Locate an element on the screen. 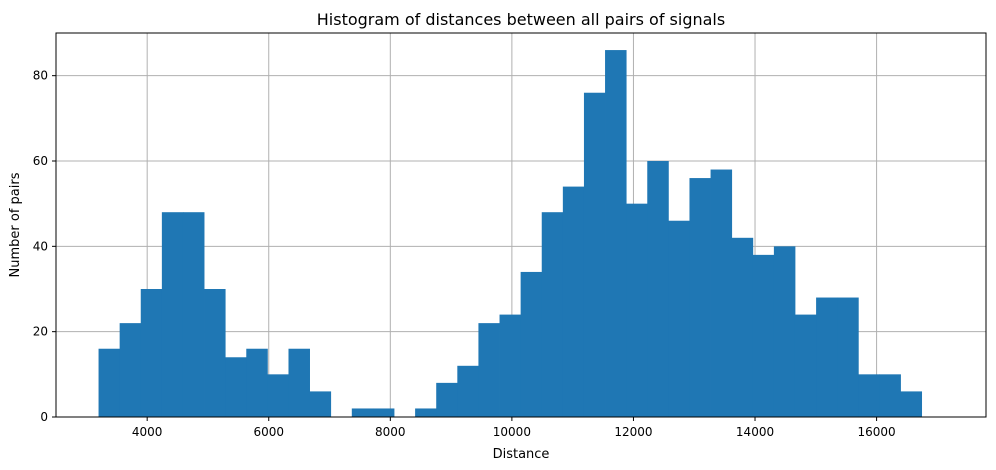  y-axis-ticks: 0 20 40 60 80 is located at coordinates (44, 246).